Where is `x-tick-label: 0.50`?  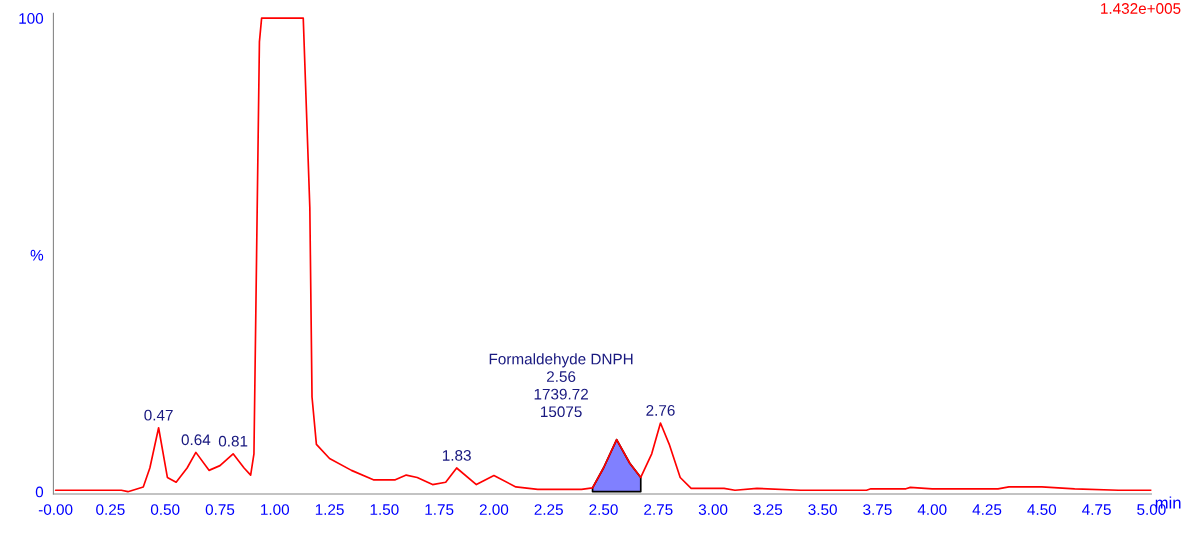
x-tick-label: 0.50 is located at coordinates (165, 509).